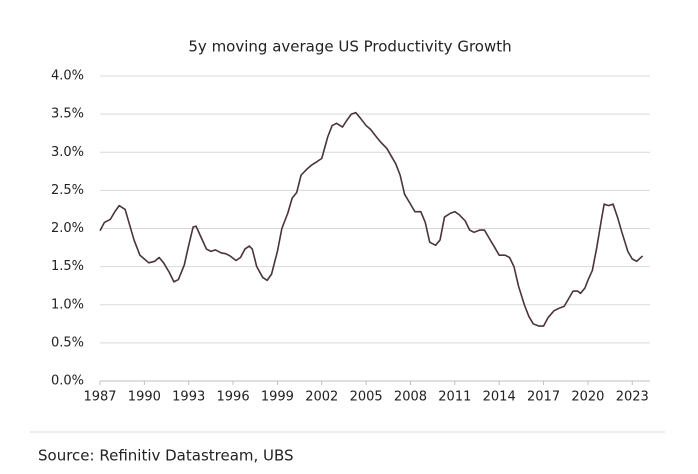 This screenshot has height=474, width=698. Describe the element at coordinates (67, 190) in the screenshot. I see `y-tick-label: 2.5%` at that location.